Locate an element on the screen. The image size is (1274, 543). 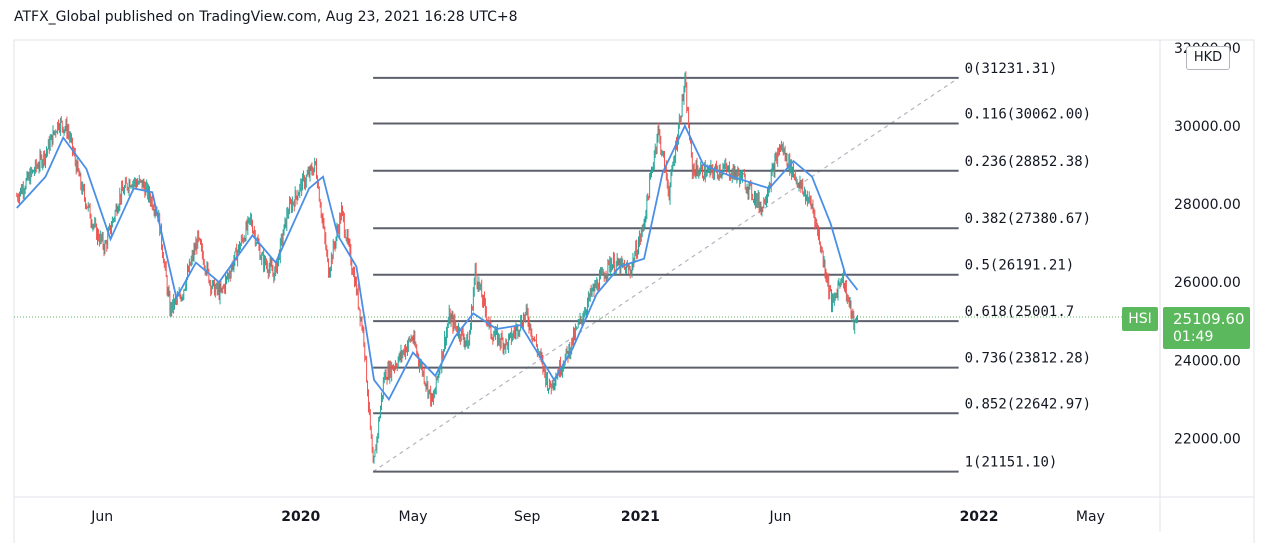
fib-level-label: 0.382(27380.67) is located at coordinates (1028, 219).